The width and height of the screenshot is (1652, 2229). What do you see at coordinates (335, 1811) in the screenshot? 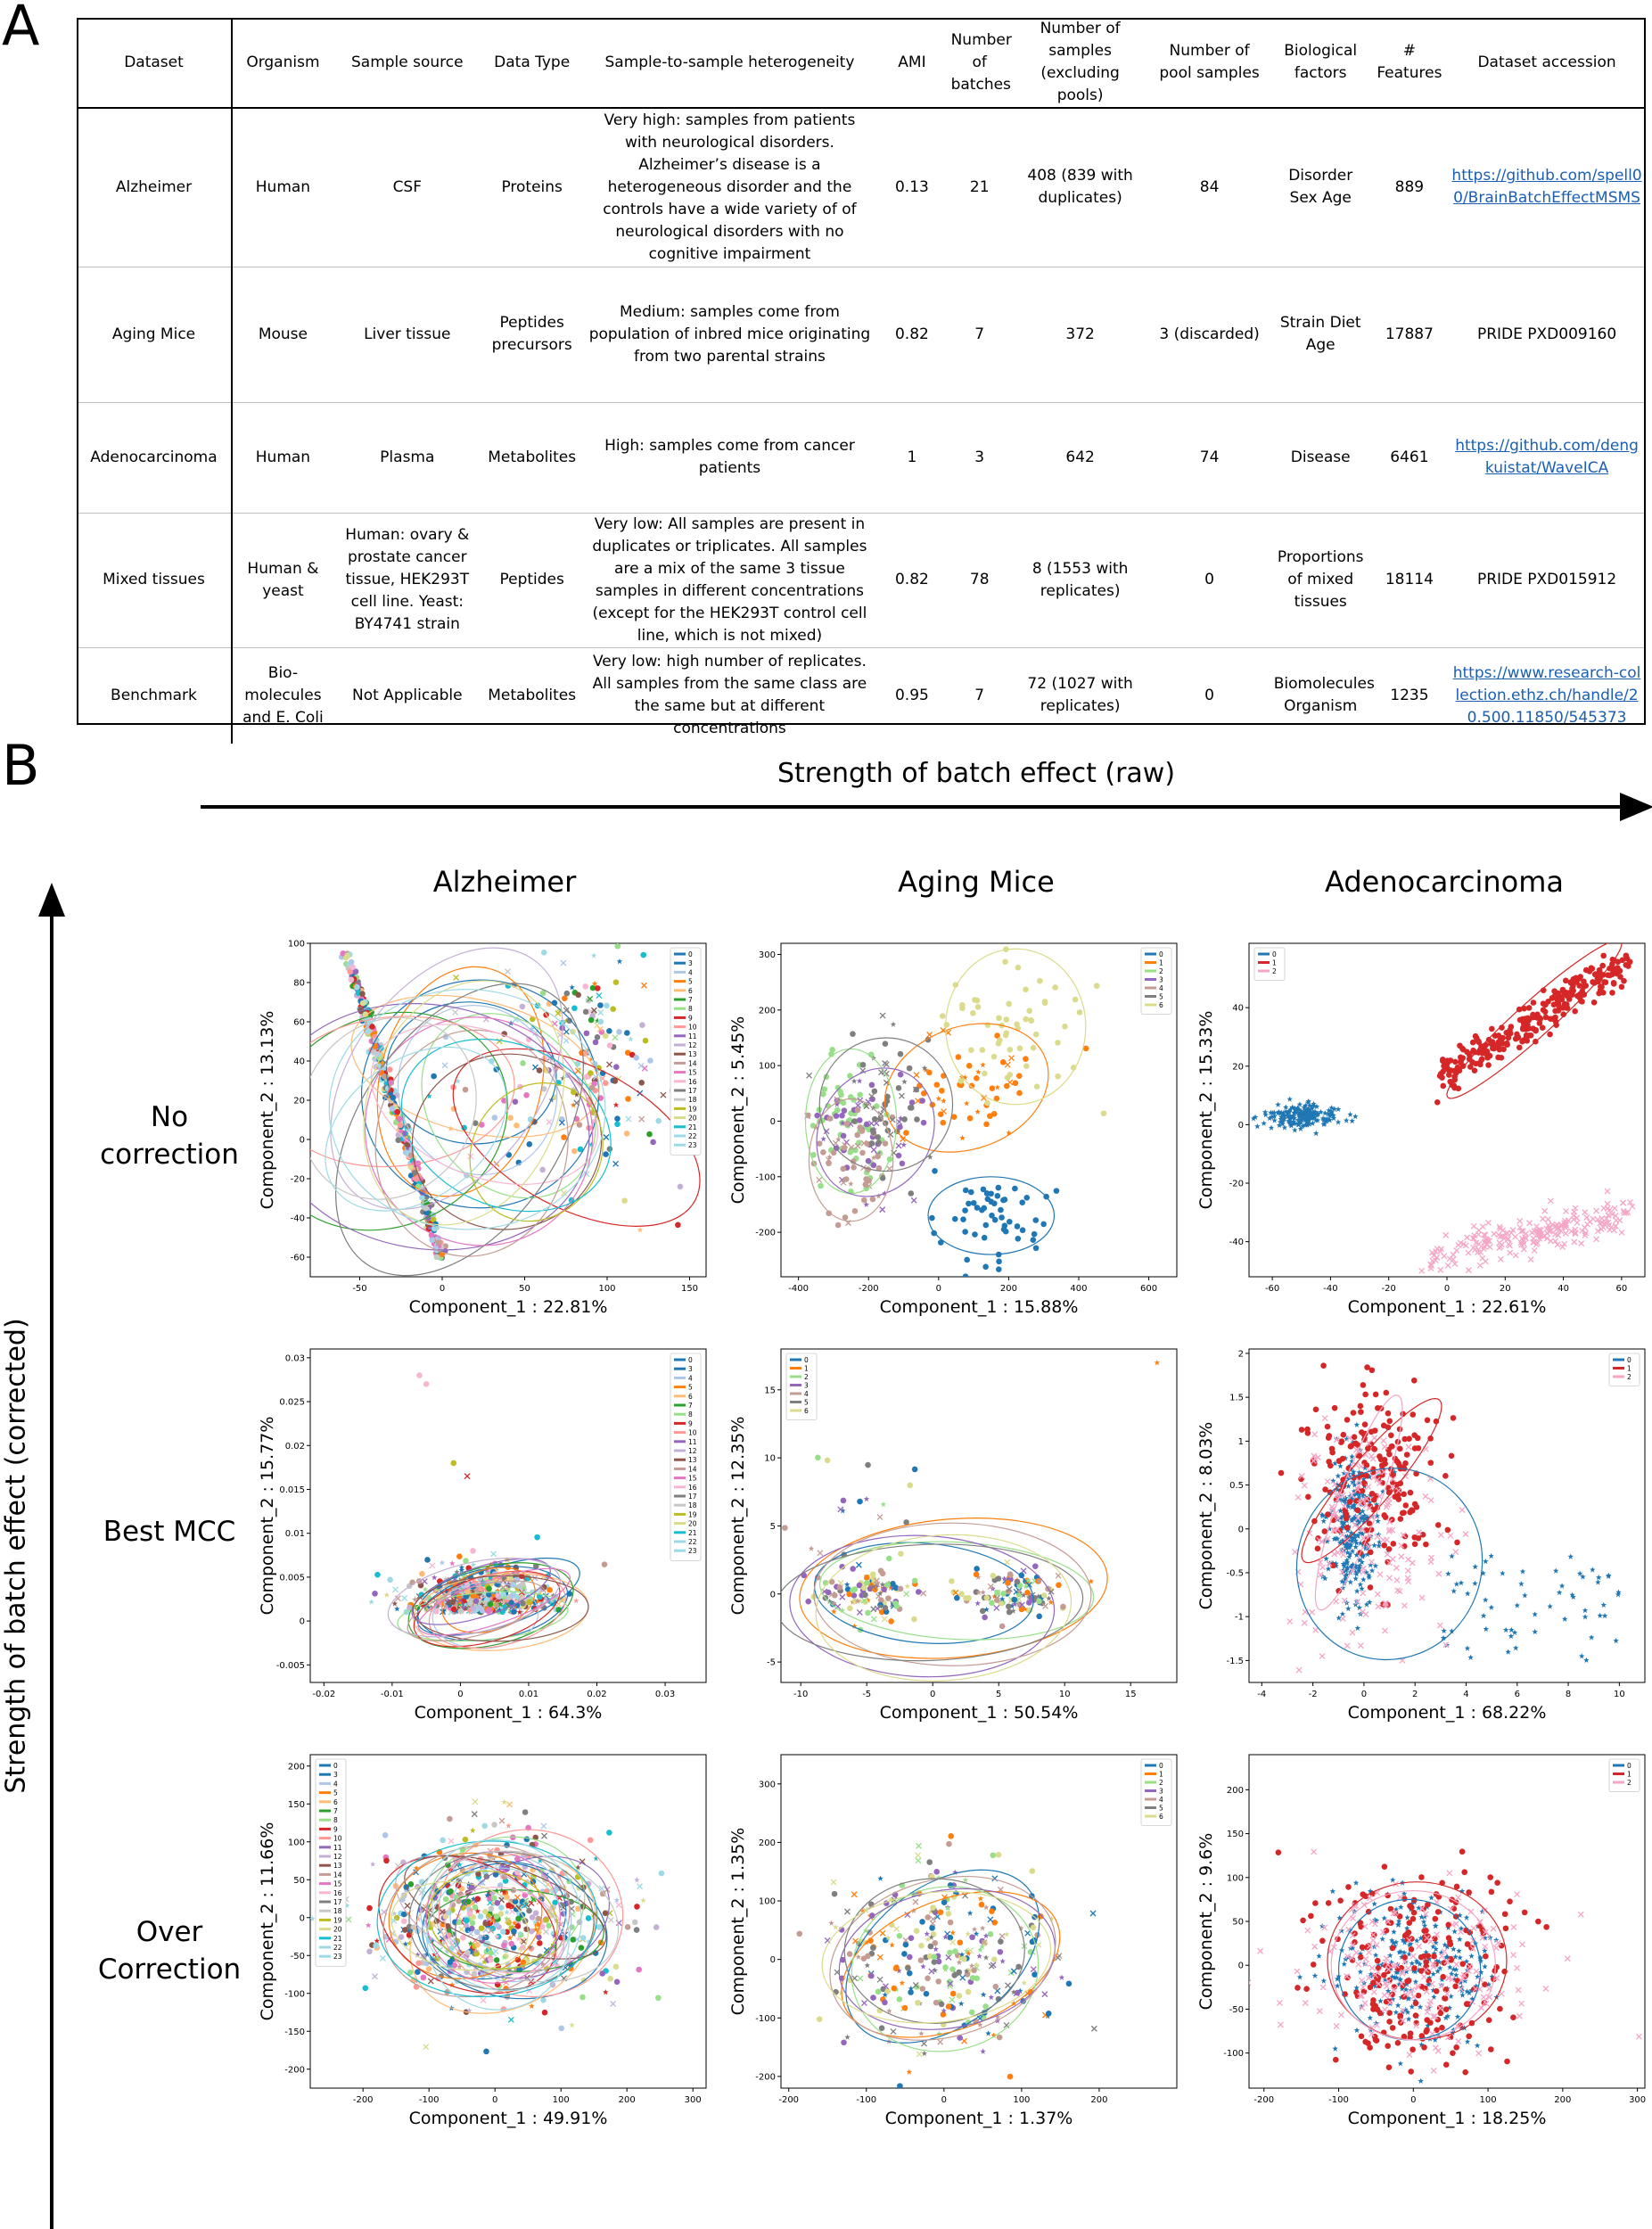
I see `legend-label: 7` at bounding box center [335, 1811].